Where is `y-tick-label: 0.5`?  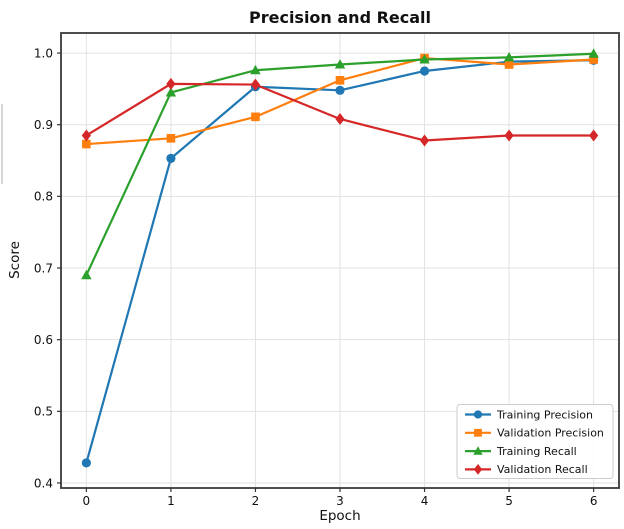
y-tick-label: 0.5 is located at coordinates (43, 412).